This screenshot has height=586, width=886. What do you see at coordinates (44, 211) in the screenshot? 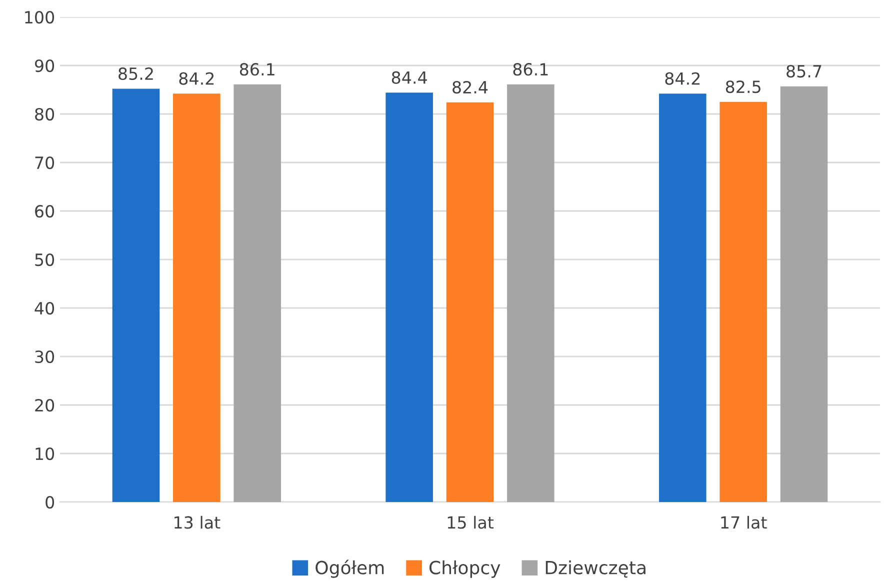
I see `y-tick-label: 60` at bounding box center [44, 211].